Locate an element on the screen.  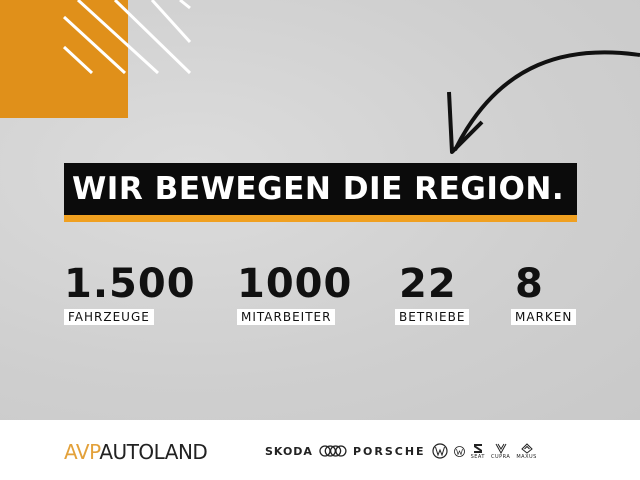
brand-maxus: MAXUS is located at coordinates (526, 456).